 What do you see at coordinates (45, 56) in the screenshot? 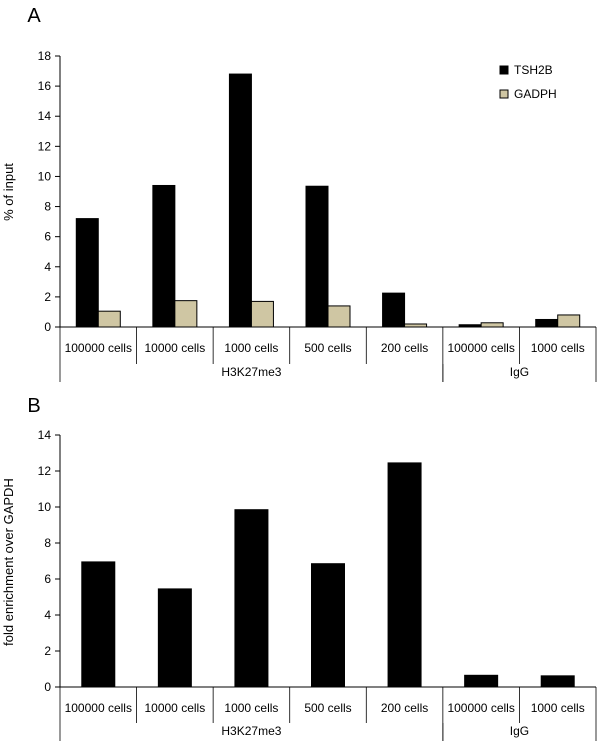
I see `y-tick-label: 18` at bounding box center [45, 56].